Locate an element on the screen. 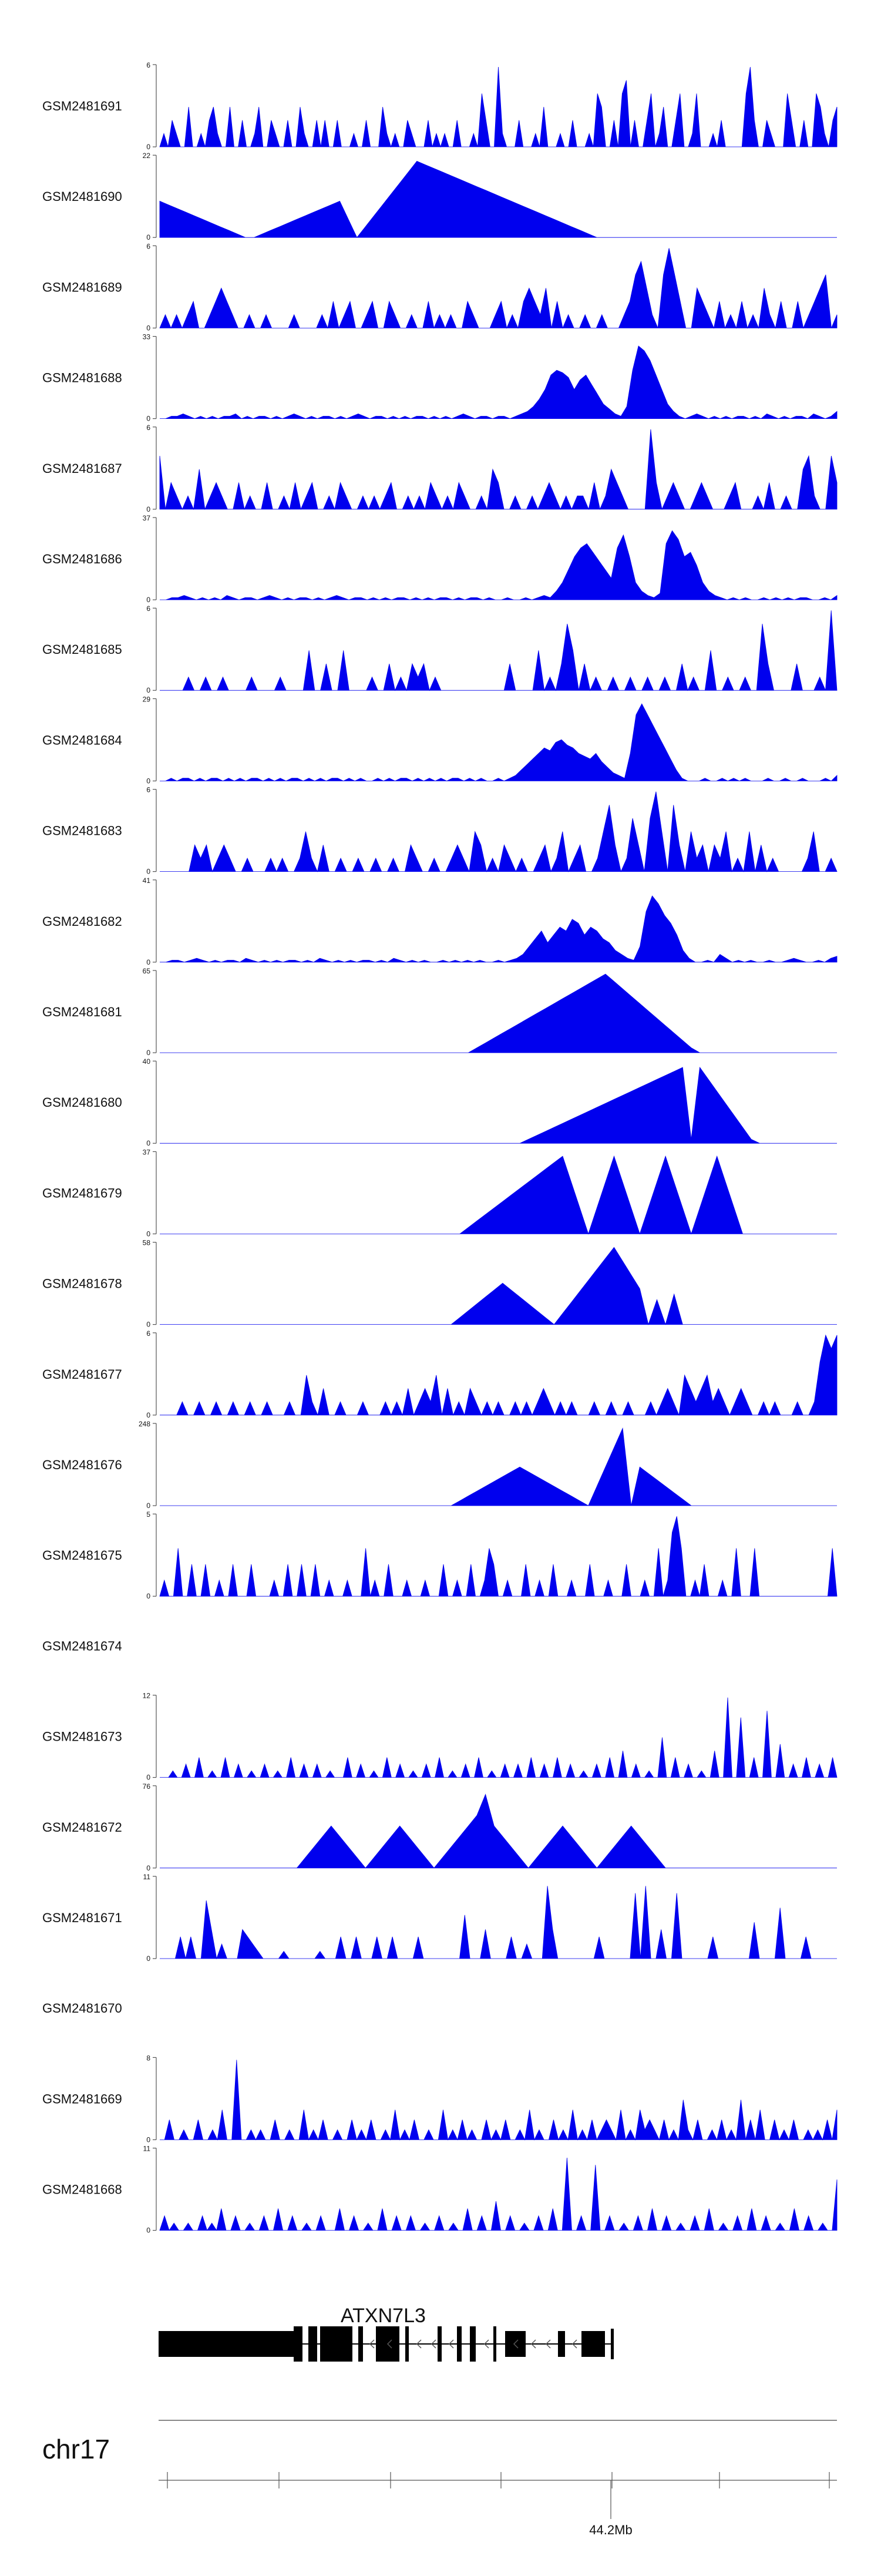  track-label: GSM2481679 is located at coordinates (82, 1192).